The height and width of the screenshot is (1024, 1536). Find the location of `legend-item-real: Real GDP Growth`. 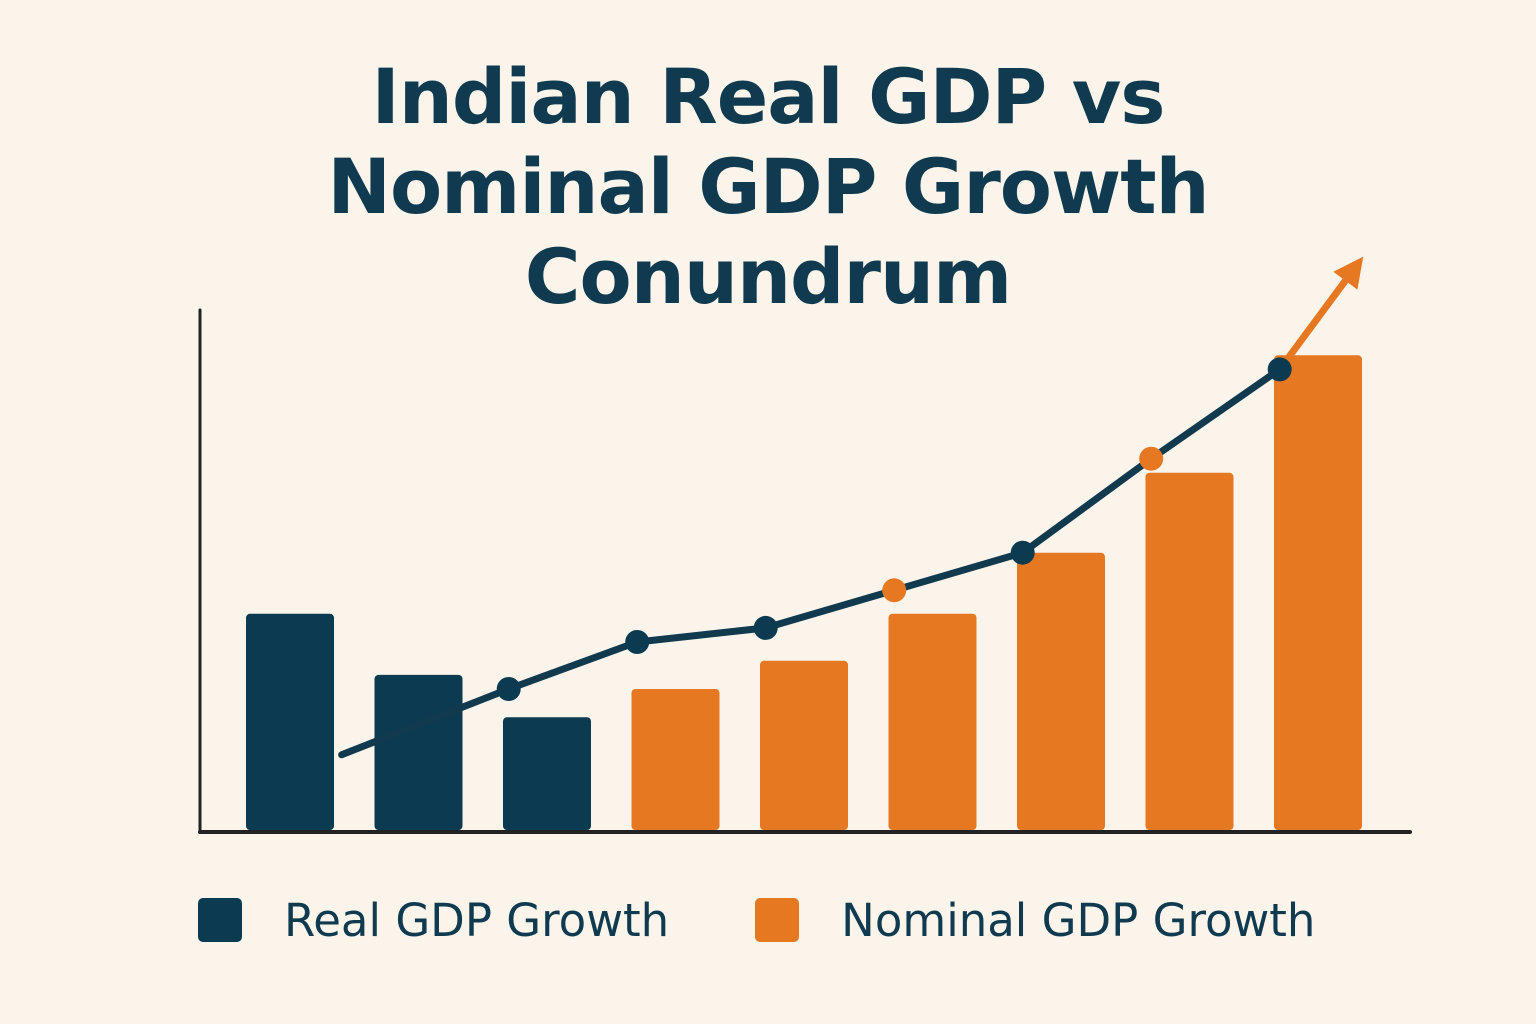

legend-item-real: Real GDP Growth is located at coordinates (433, 920).